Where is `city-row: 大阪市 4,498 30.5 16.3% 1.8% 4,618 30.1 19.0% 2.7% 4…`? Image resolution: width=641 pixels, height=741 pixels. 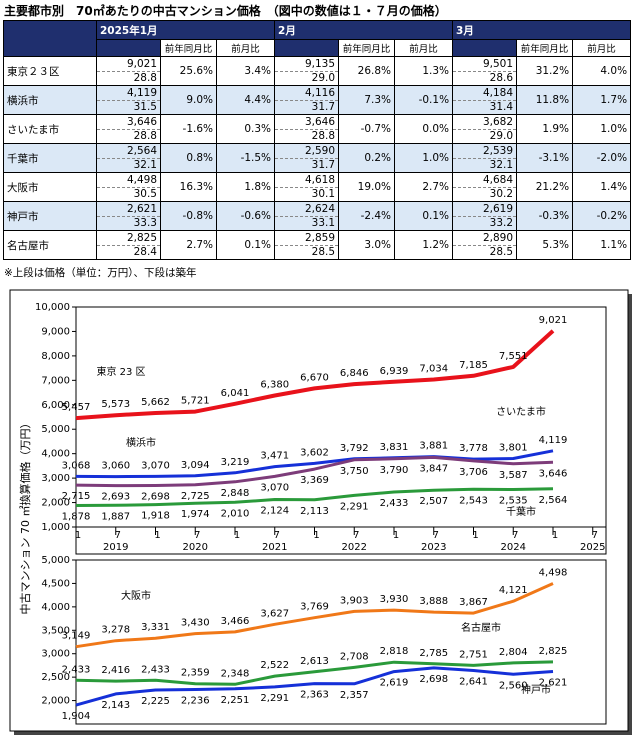
city-row: 大阪市 4,498 30.5 16.3% 1.8% 4,618 30.1 19.0% 2.7% 4… is located at coordinates (317, 187).